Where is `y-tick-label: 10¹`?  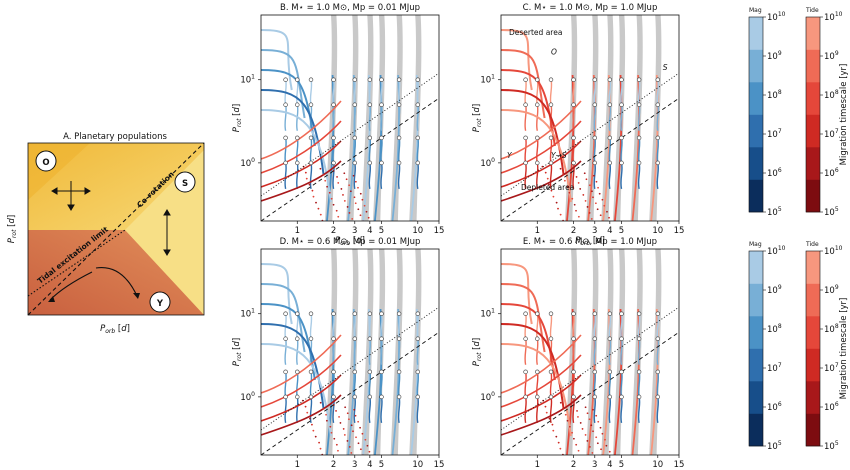 y-tick-label: 10¹ is located at coordinates (247, 314).